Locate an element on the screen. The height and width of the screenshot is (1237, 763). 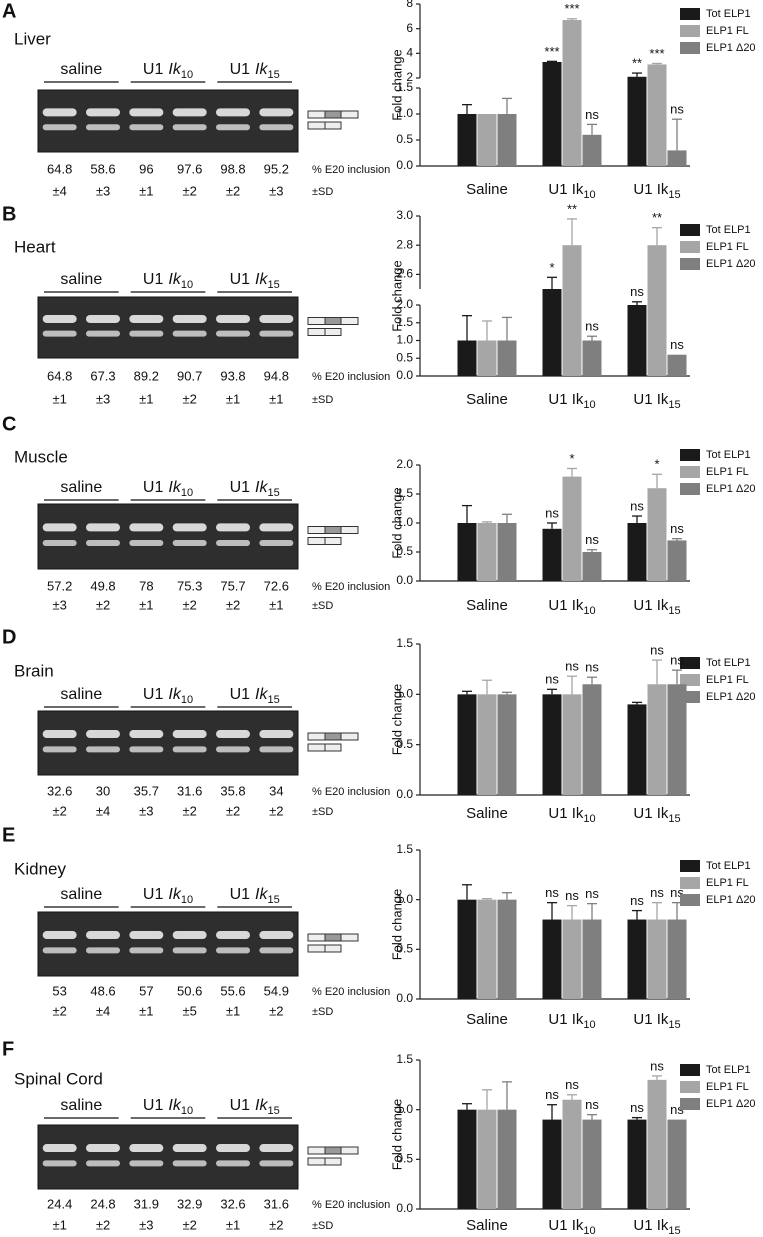
legend-label: ELP1 Δ20 is located at coordinates (731, 697).